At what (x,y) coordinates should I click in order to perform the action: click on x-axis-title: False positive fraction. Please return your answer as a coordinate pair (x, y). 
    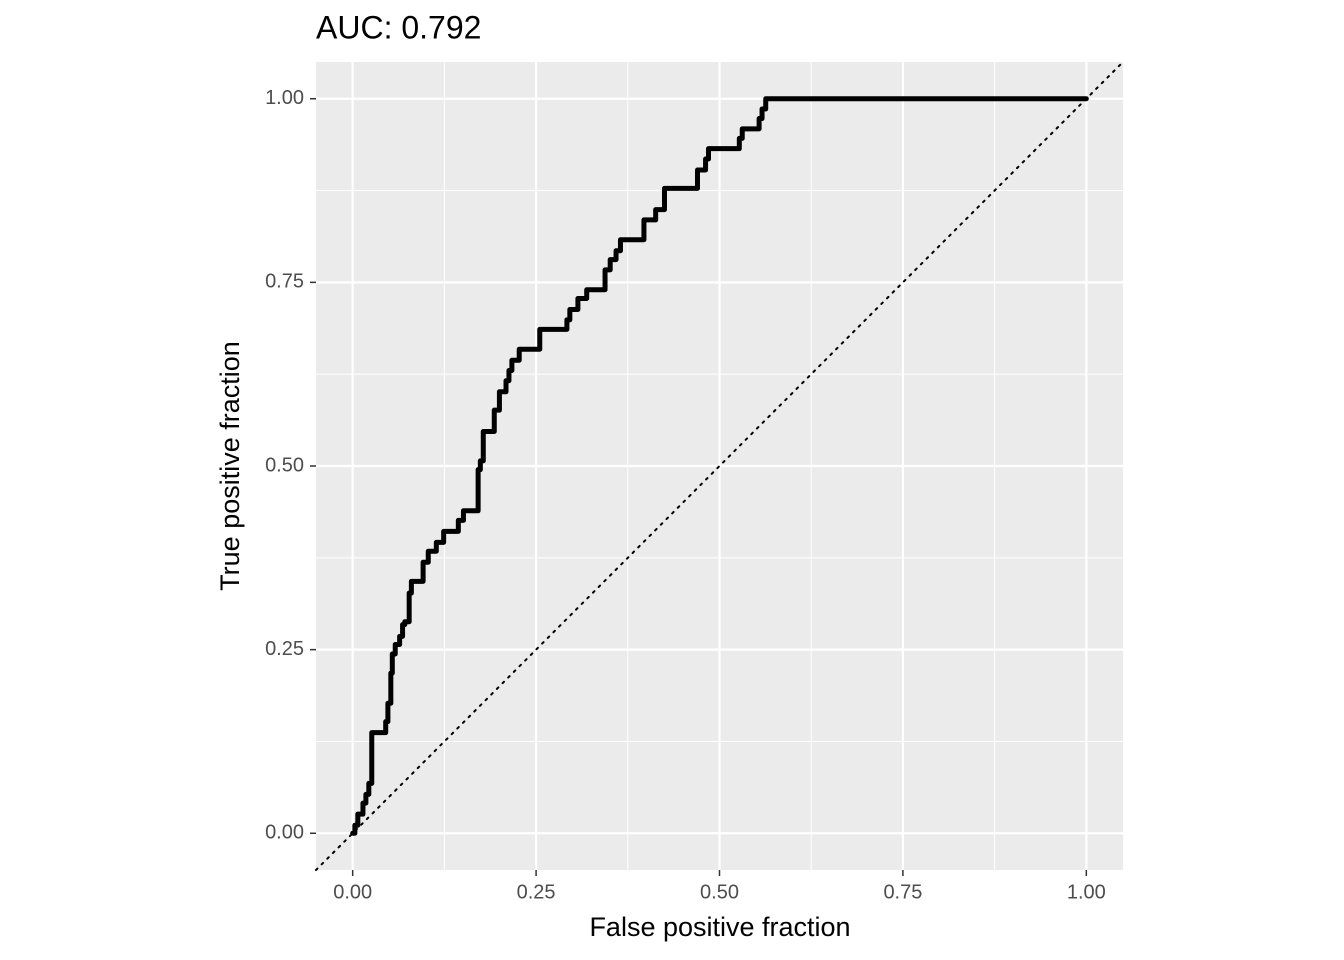
    Looking at the image, I should click on (719, 927).